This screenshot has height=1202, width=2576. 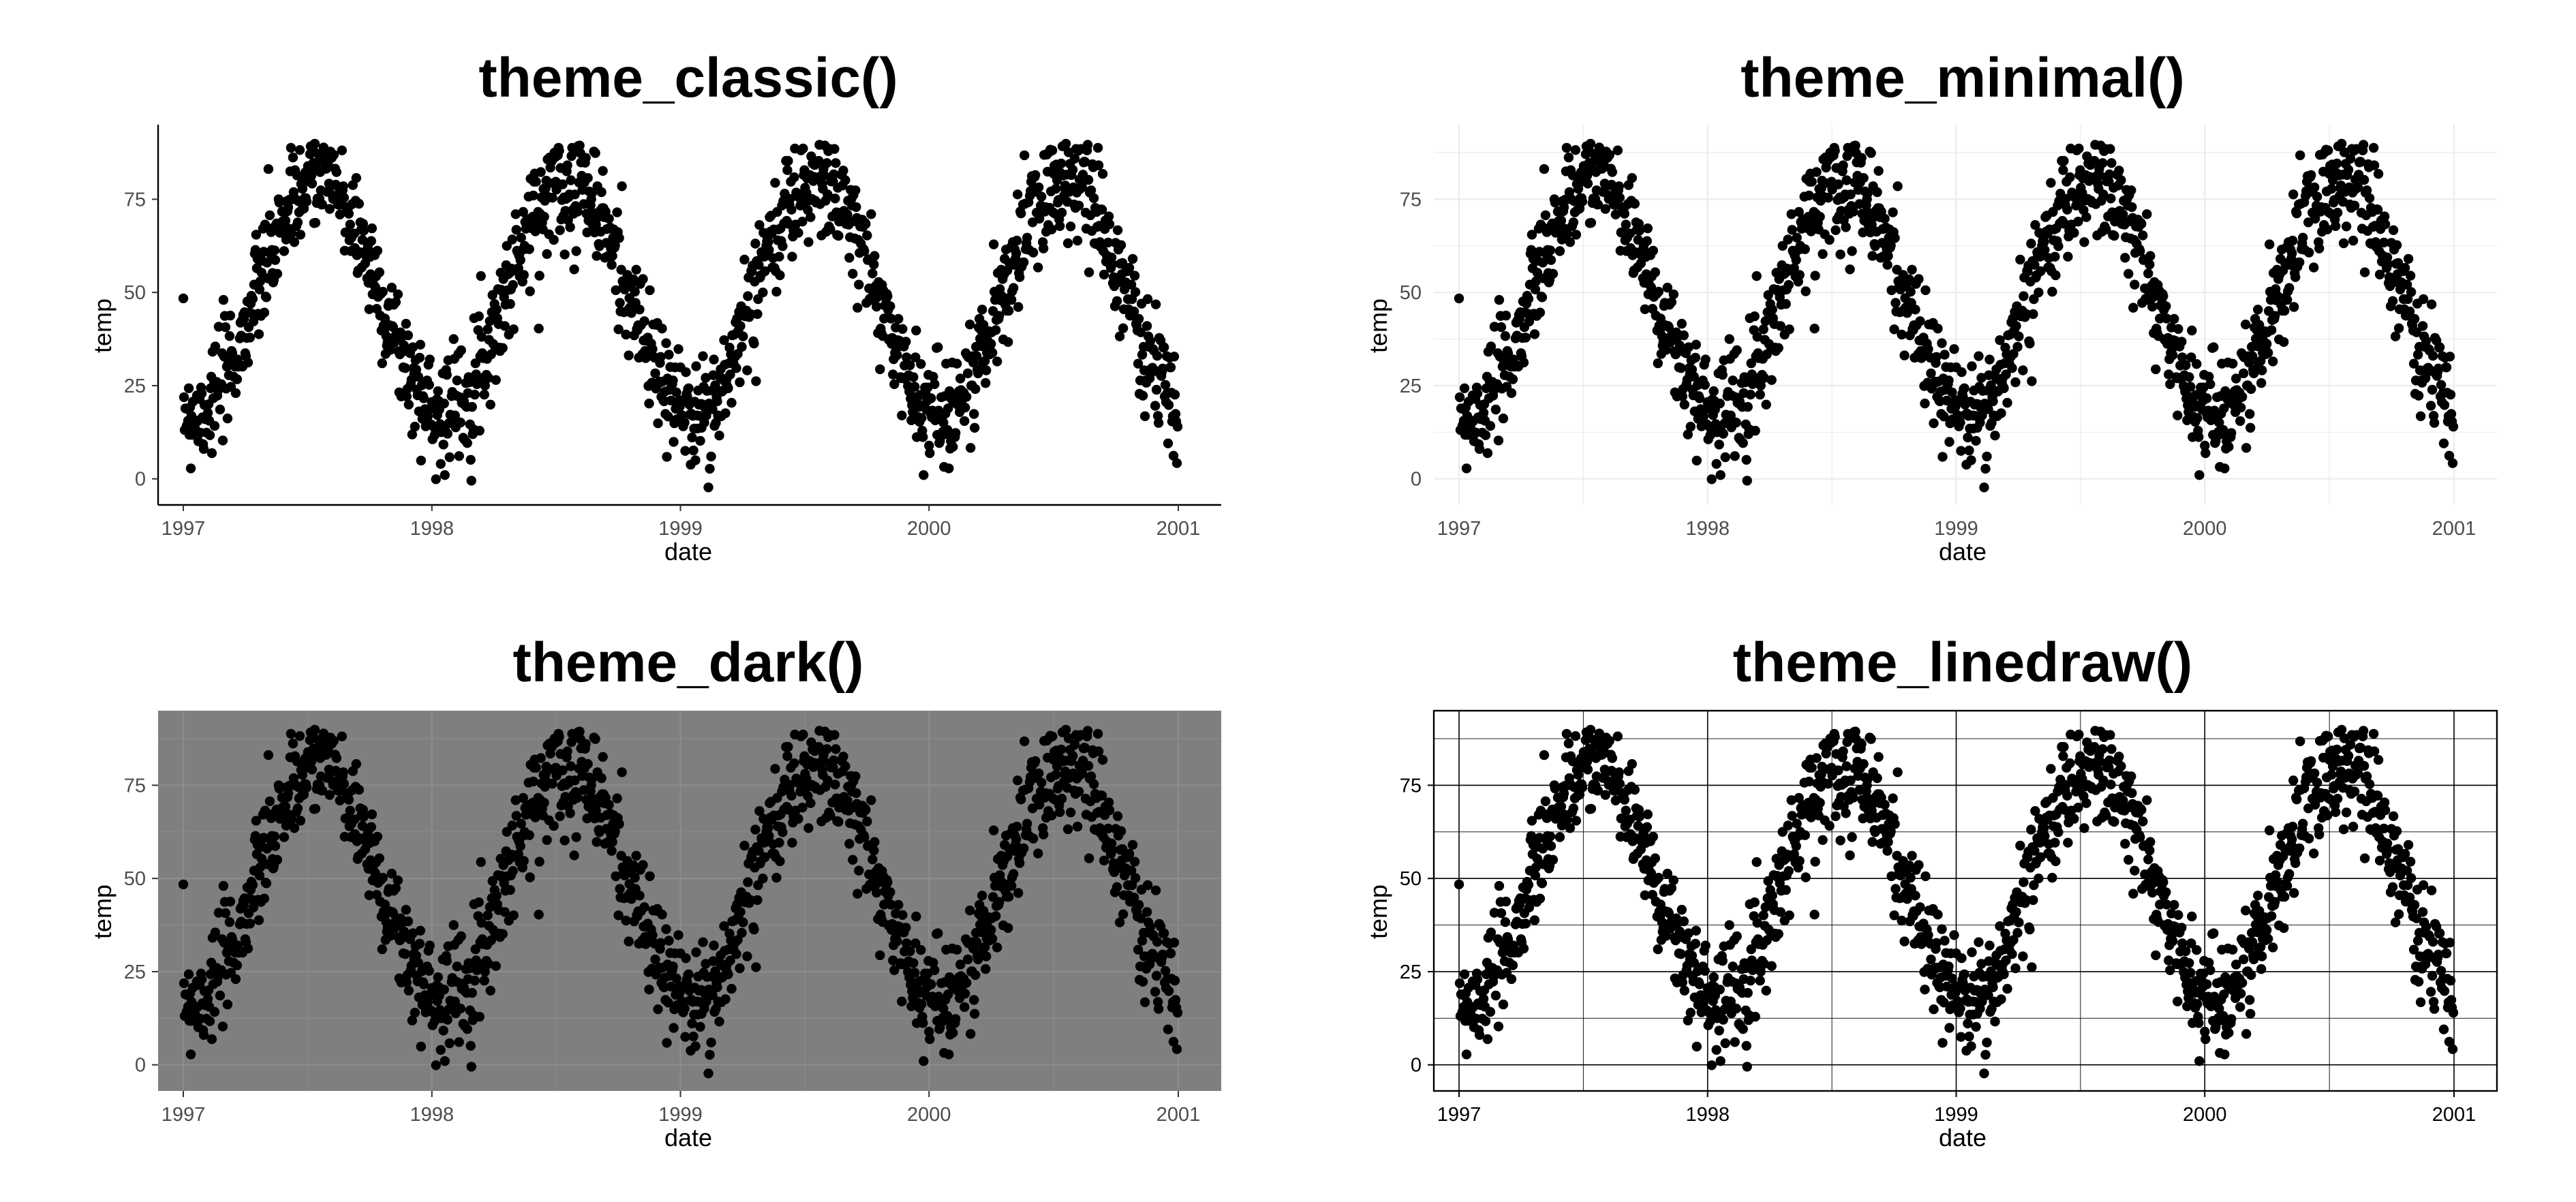 I want to click on x-tick-label: 1999, so click(x=1956, y=529).